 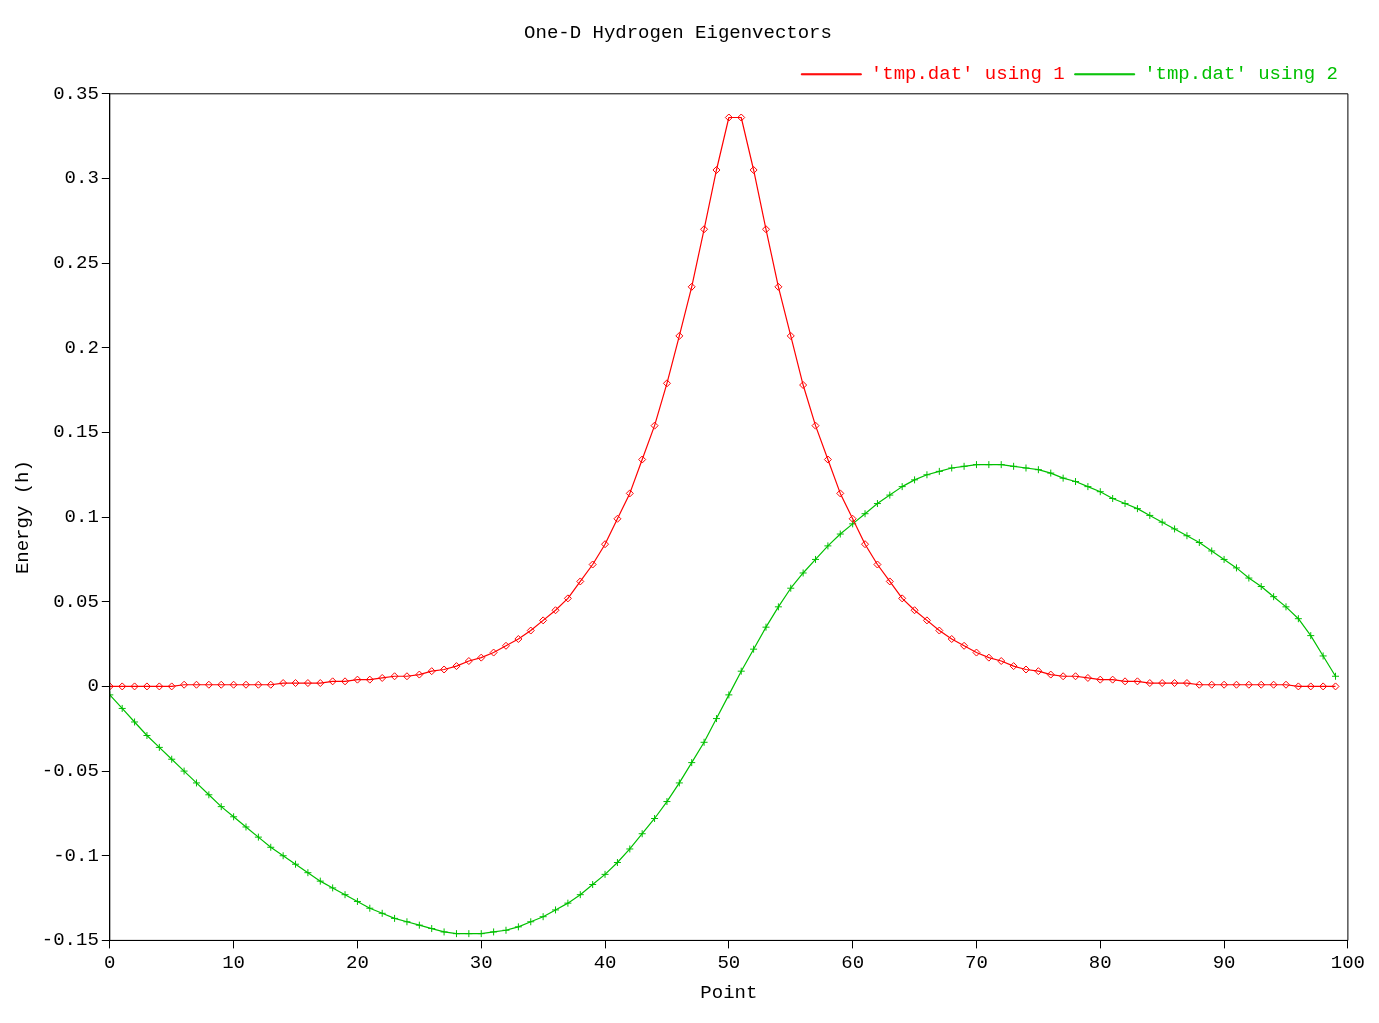 I want to click on x-tick-label: 40, so click(x=605, y=962).